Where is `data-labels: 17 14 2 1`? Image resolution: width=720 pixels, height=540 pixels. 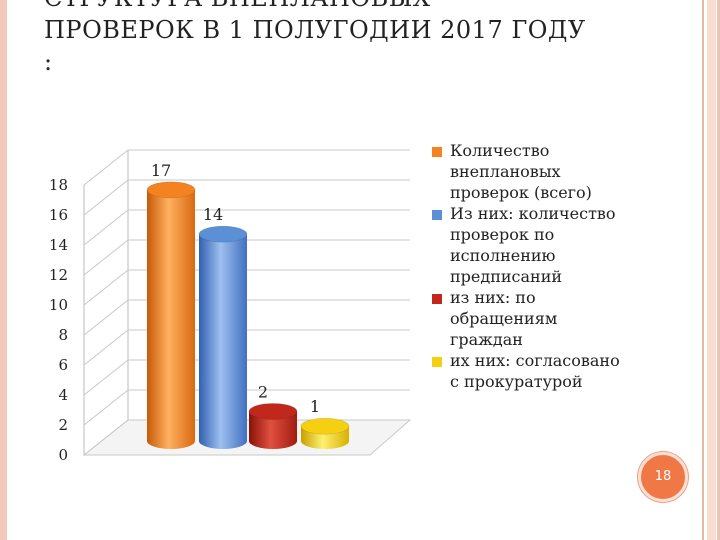 data-labels: 17 14 2 1 is located at coordinates (235, 288).